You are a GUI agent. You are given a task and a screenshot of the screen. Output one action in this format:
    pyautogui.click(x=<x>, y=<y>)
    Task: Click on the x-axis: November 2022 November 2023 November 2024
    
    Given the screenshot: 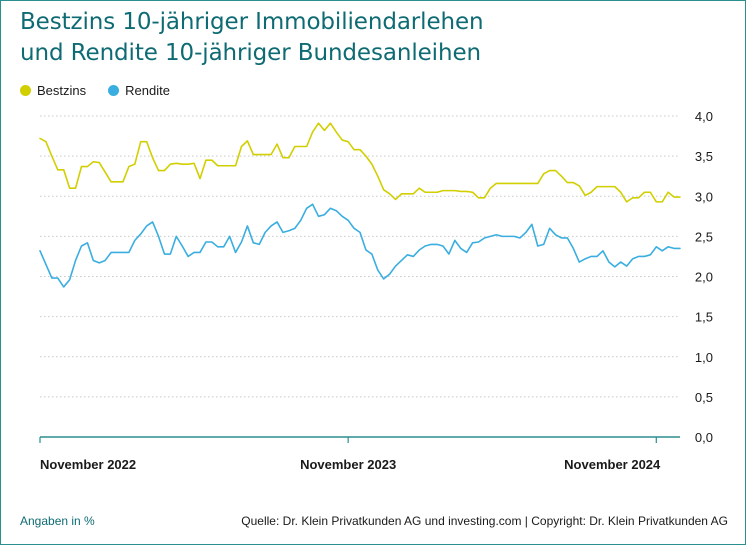 What is the action you would take?
    pyautogui.click(x=359, y=454)
    